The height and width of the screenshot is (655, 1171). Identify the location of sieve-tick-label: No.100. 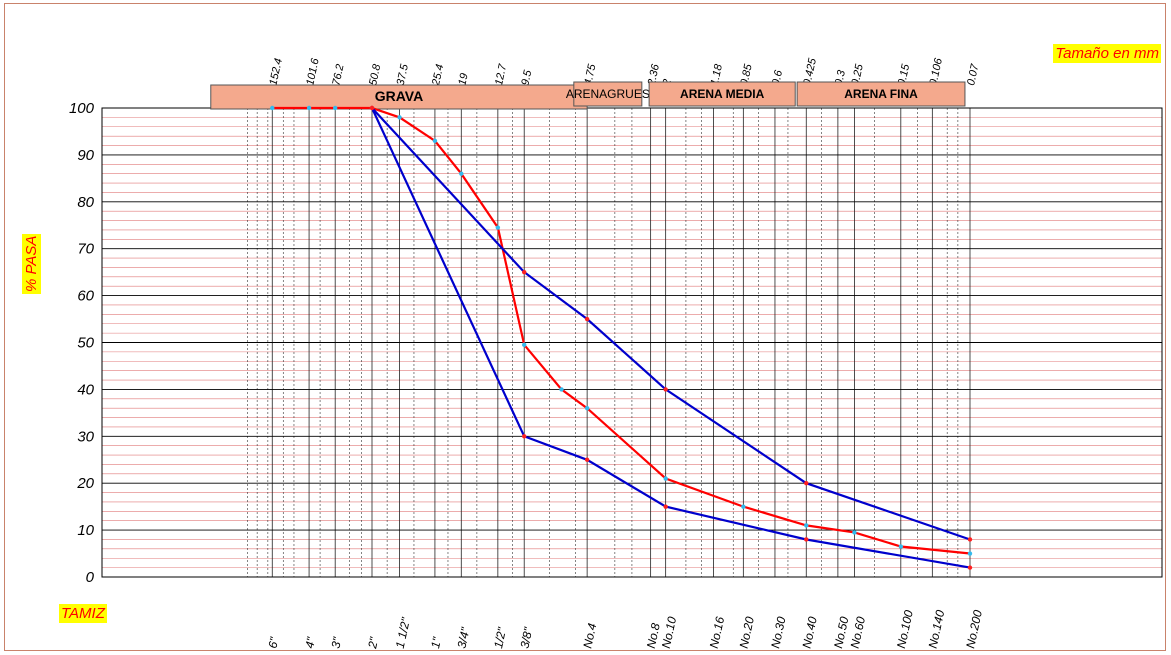
(905, 629).